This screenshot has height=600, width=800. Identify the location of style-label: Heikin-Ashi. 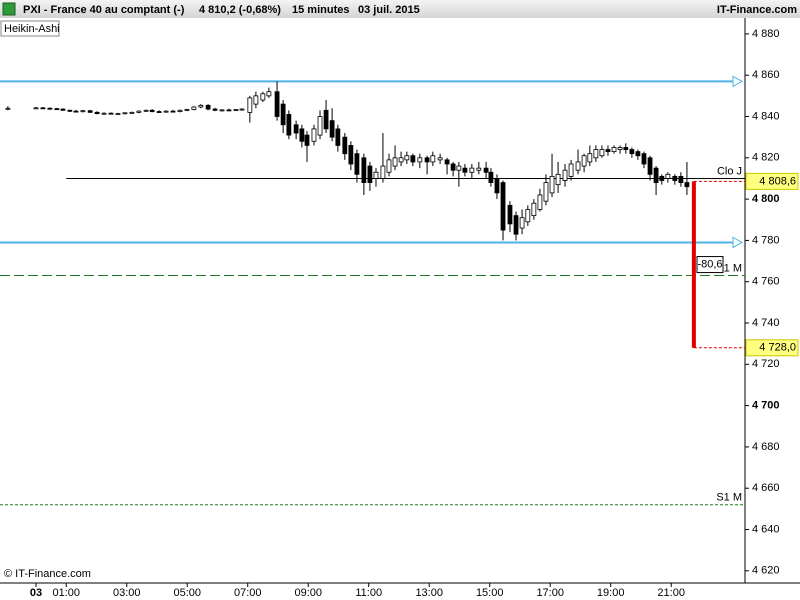
(32, 29).